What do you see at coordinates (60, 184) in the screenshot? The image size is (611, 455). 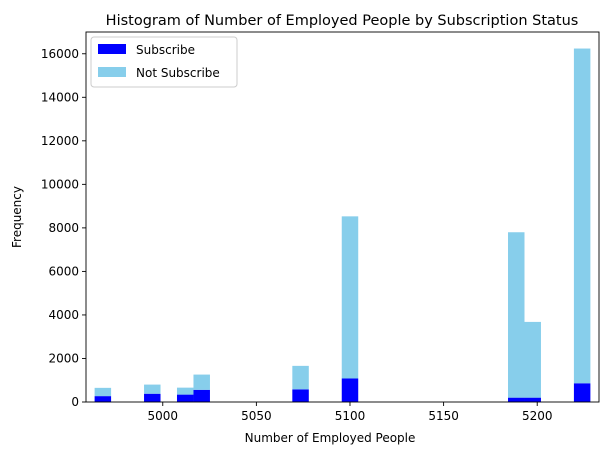 I see `y-tick-label: 10000` at bounding box center [60, 184].